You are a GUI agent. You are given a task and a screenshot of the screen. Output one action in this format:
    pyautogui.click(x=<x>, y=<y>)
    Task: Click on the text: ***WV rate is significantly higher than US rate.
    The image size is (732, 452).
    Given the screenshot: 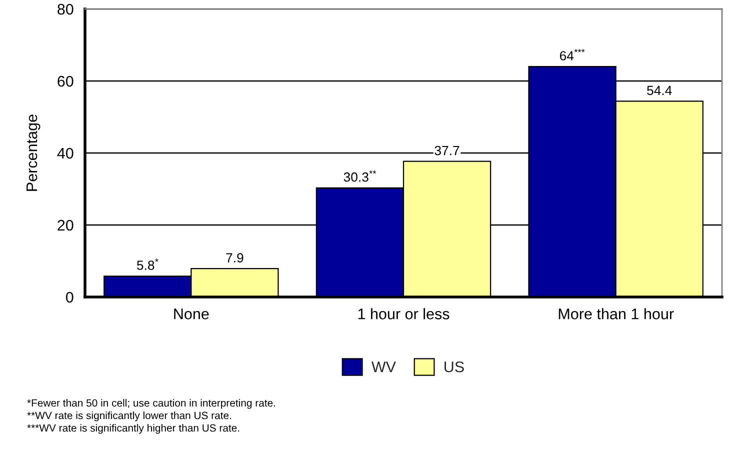 What is the action you would take?
    pyautogui.click(x=133, y=429)
    